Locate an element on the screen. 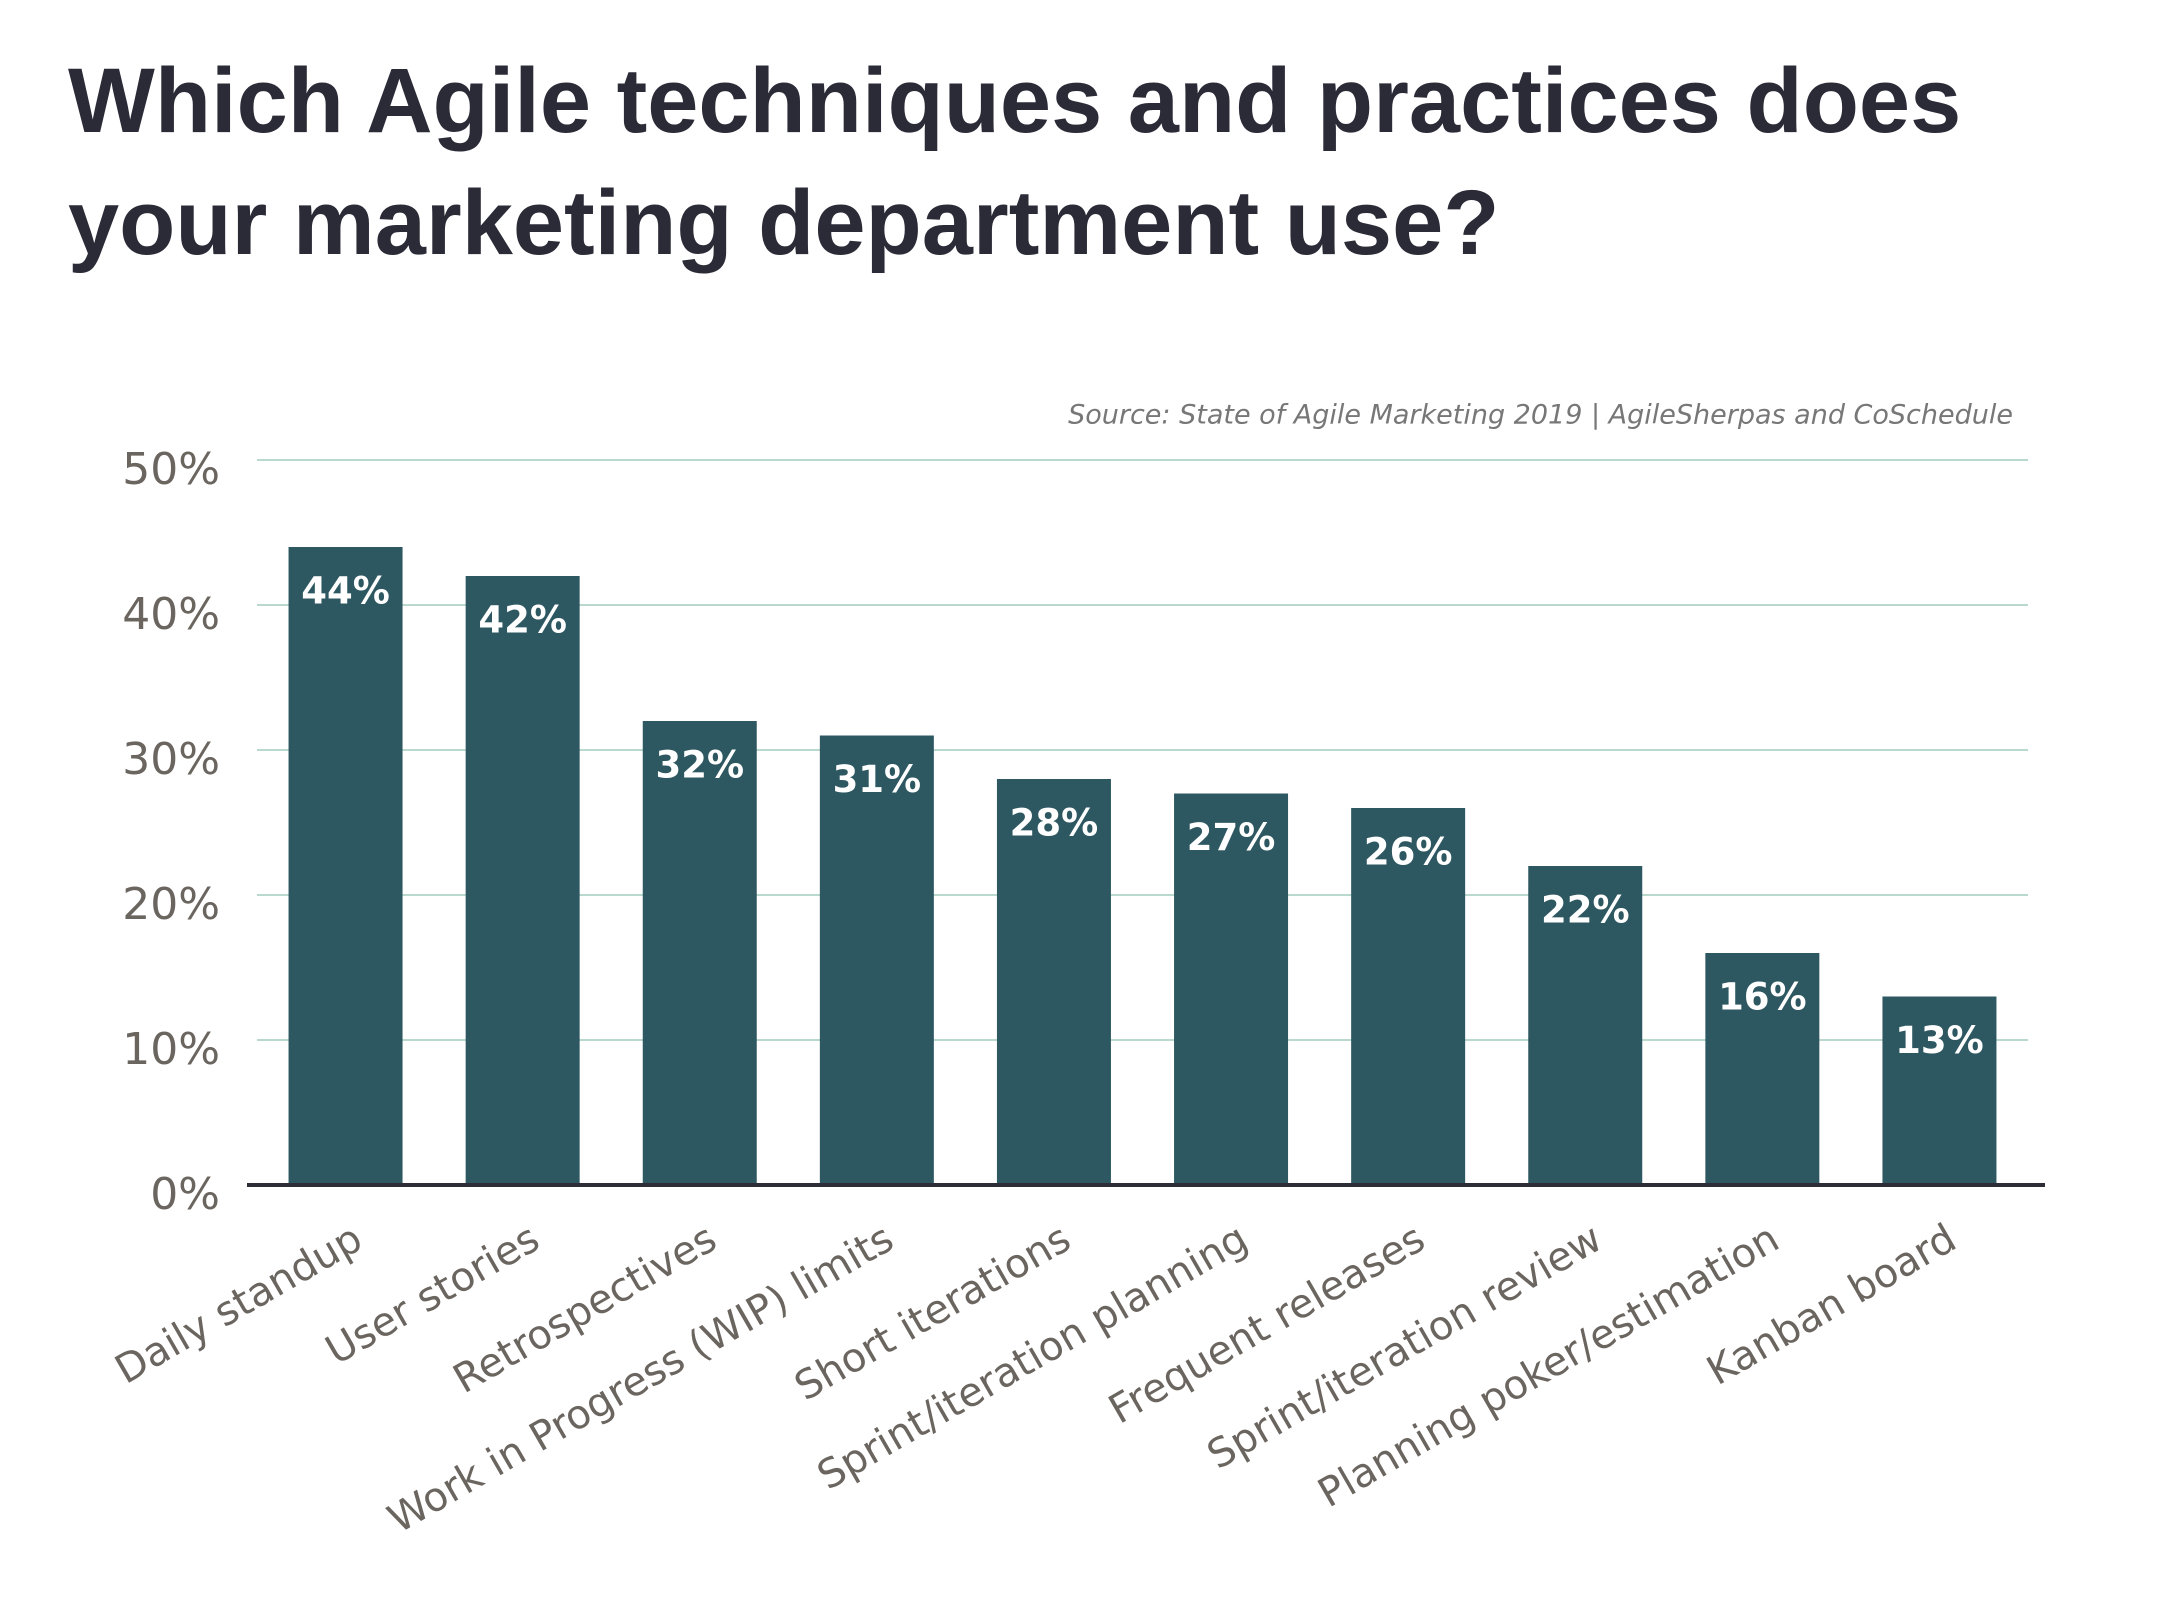 Image resolution: width=2170 pixels, height=1622 pixels. value-label: 42% is located at coordinates (522, 620).